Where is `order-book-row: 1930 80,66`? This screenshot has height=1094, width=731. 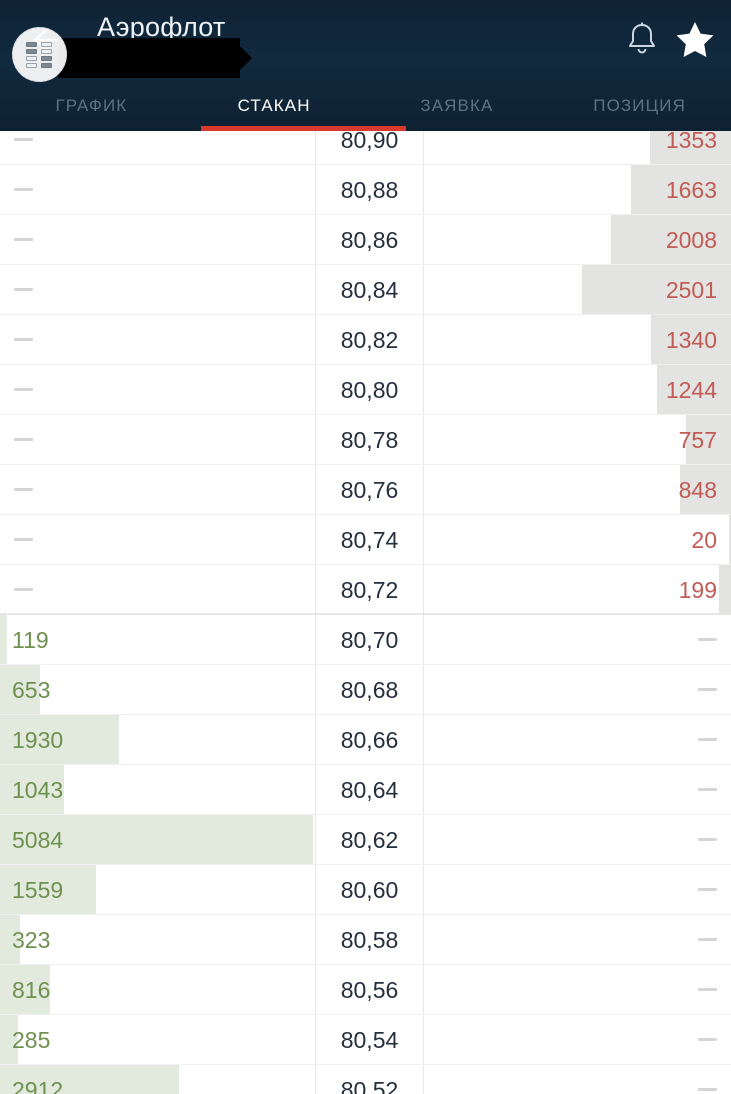
order-book-row: 1930 80,66 is located at coordinates (365, 740).